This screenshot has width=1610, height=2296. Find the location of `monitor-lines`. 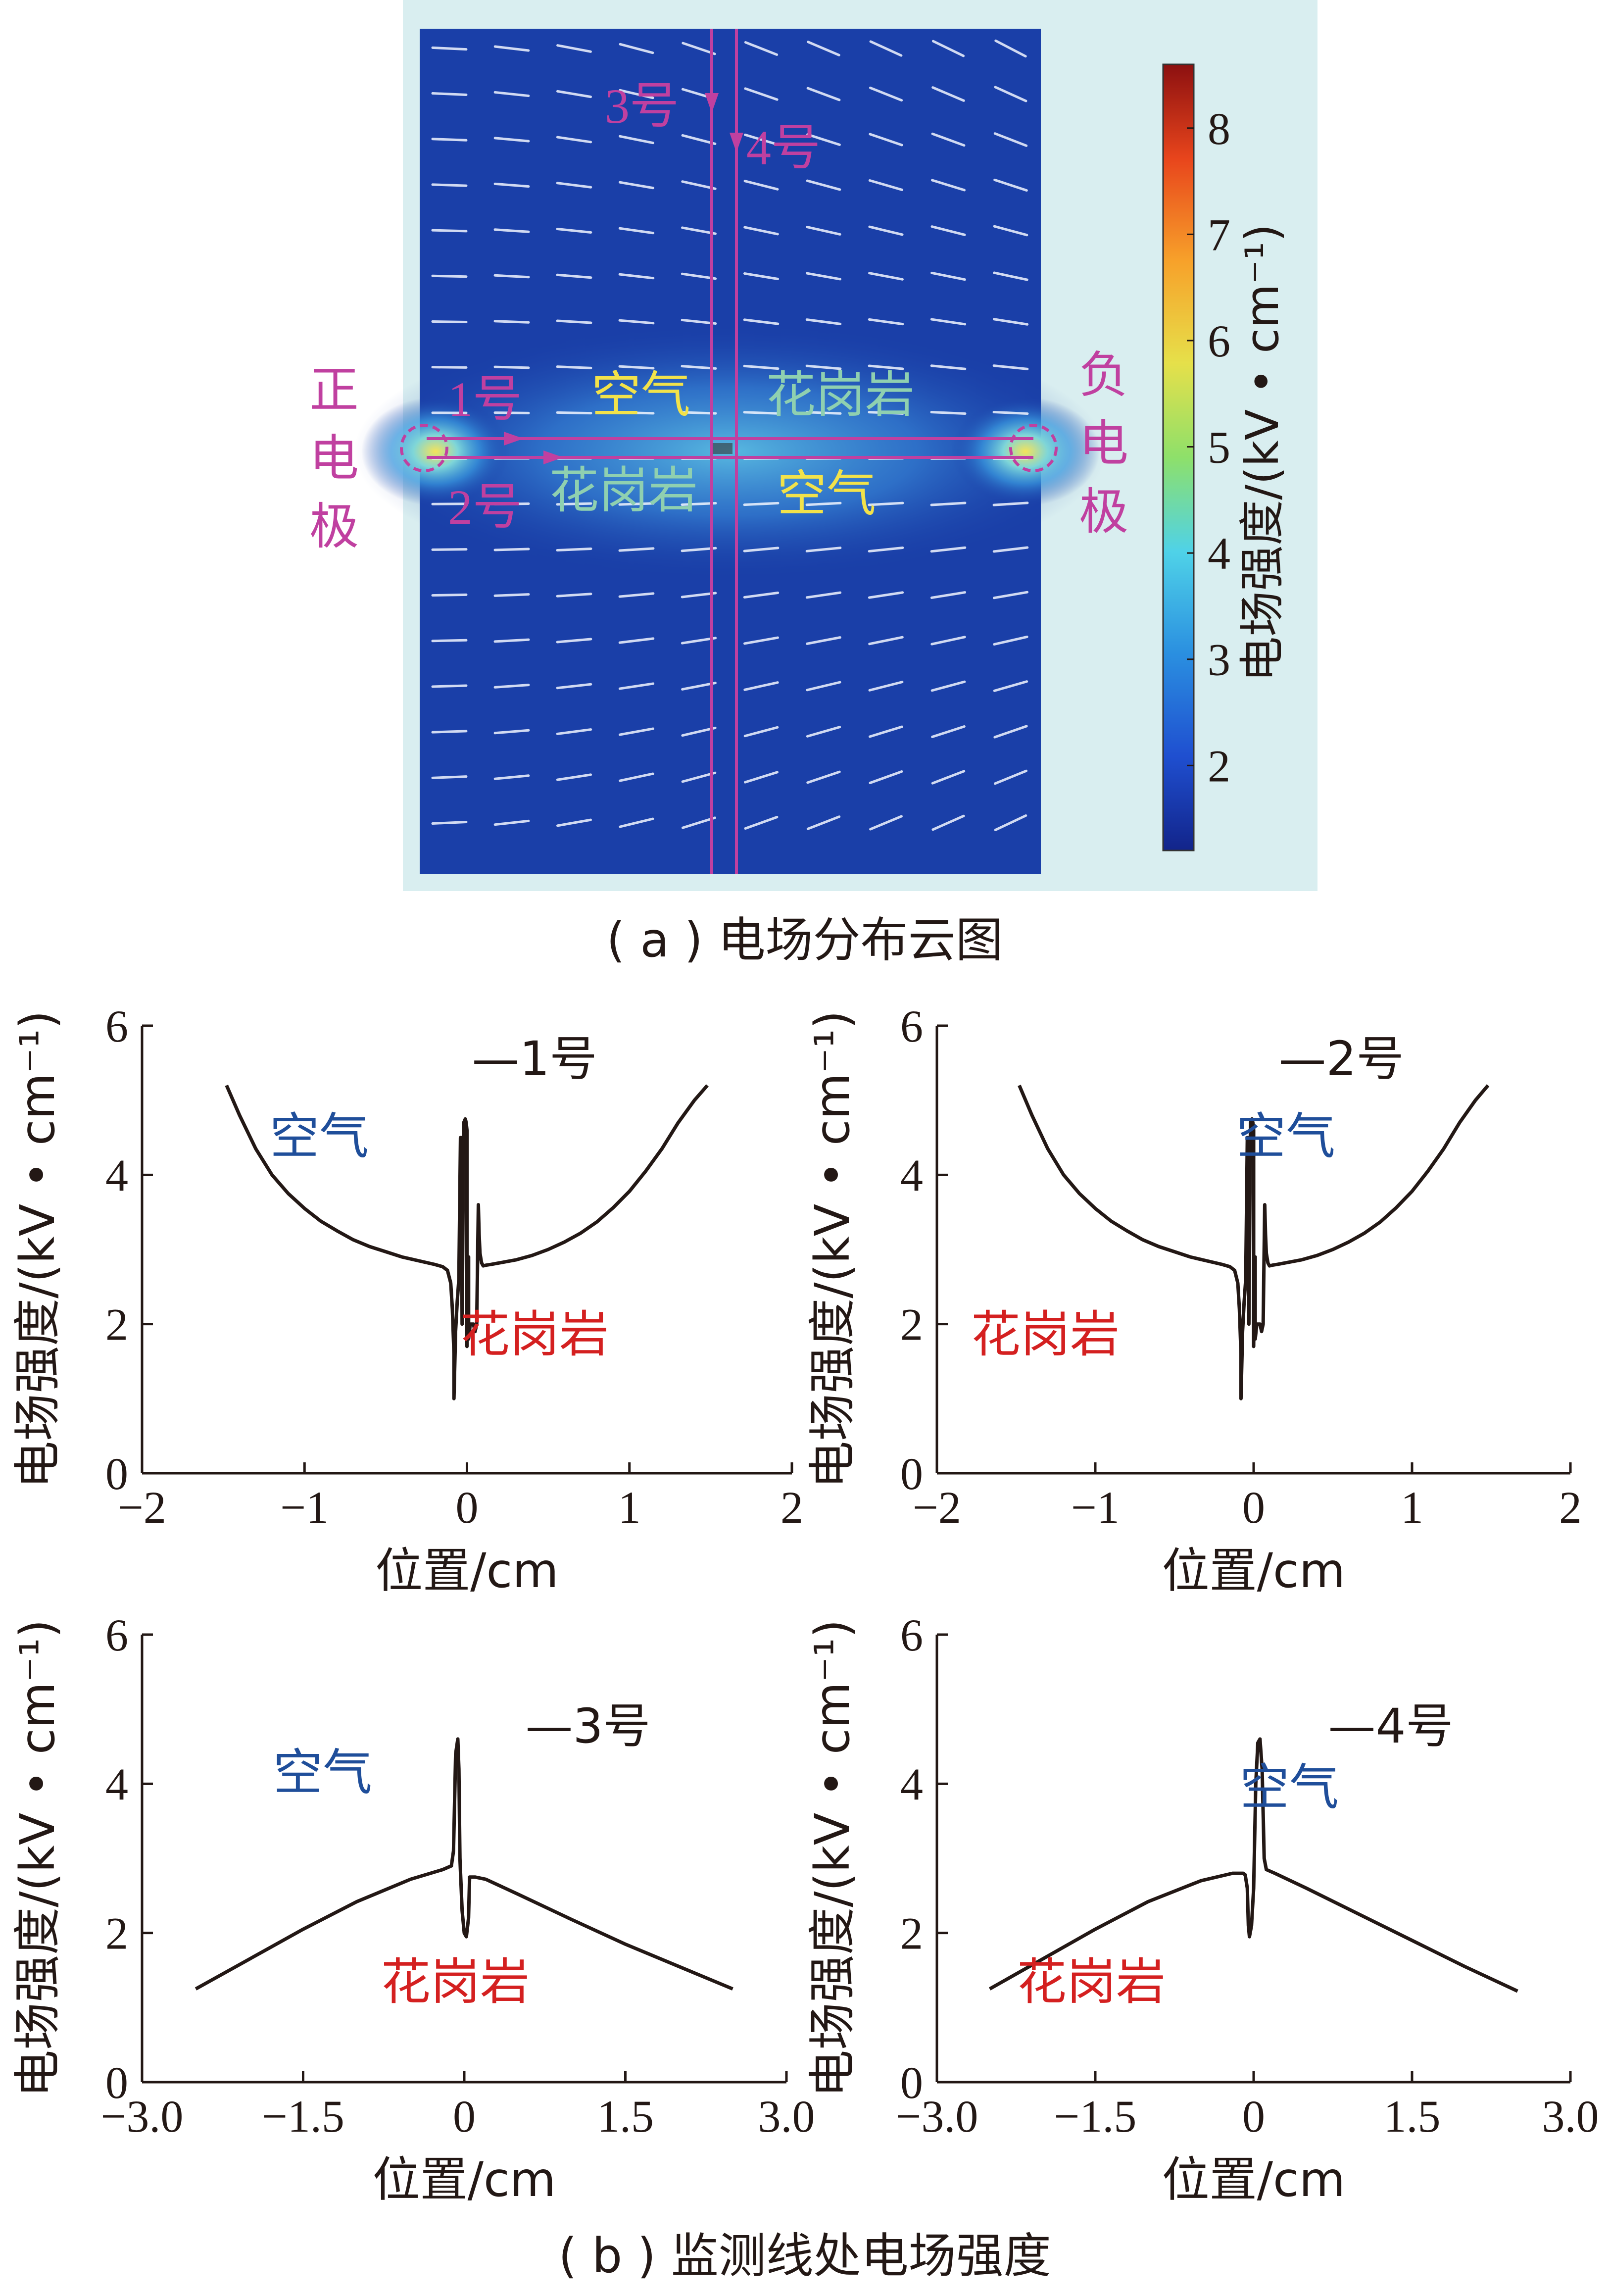

monitor-lines is located at coordinates (730, 452).